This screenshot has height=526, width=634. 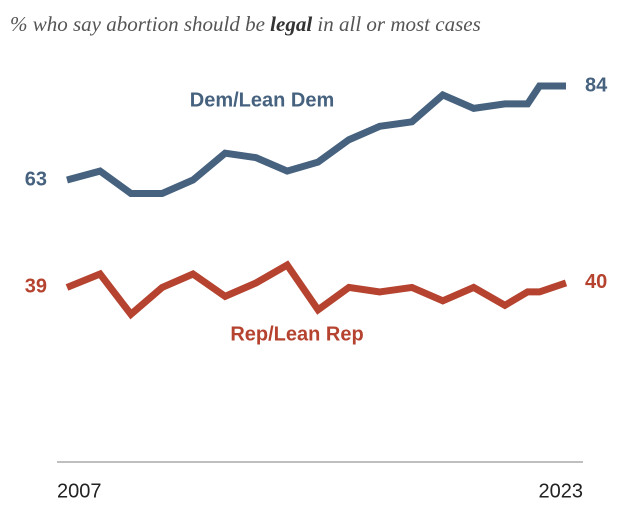 I want to click on start-value-label: 39, so click(x=36, y=287).